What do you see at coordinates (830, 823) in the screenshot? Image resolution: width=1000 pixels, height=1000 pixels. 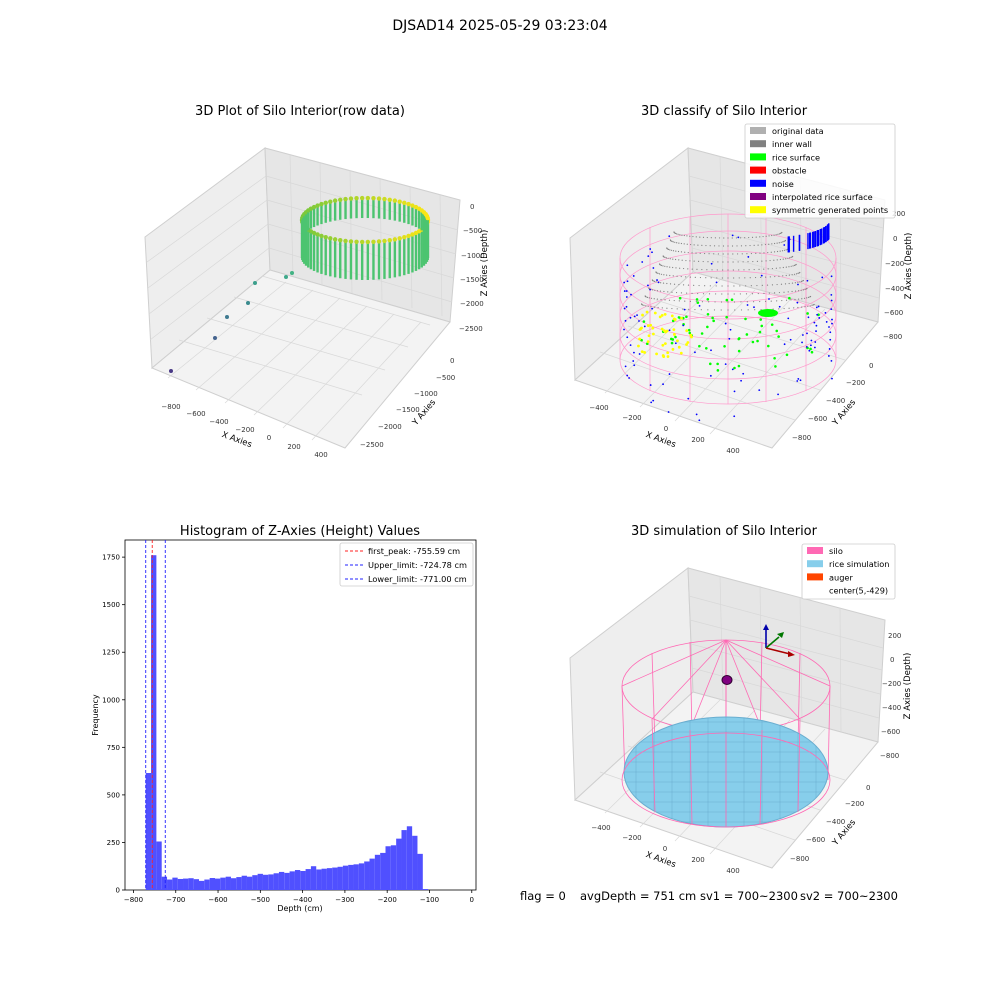 I see `simulation-y-tick-labels: 0 −200 −400 −600 −800` at bounding box center [830, 823].